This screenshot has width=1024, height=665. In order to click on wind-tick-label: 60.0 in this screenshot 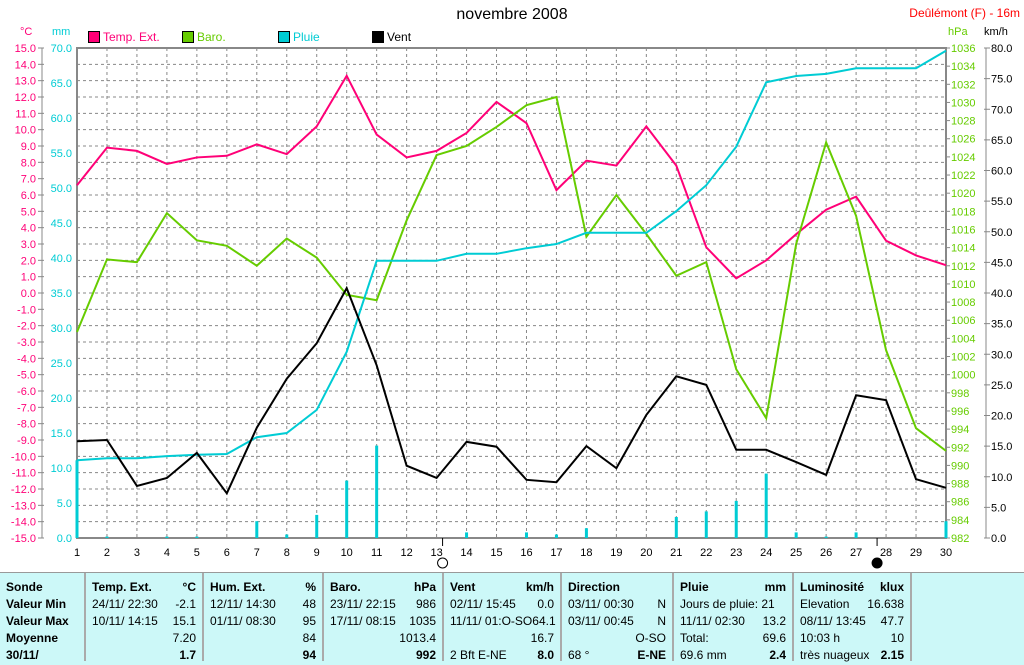, I will do `click(1001, 172)`.